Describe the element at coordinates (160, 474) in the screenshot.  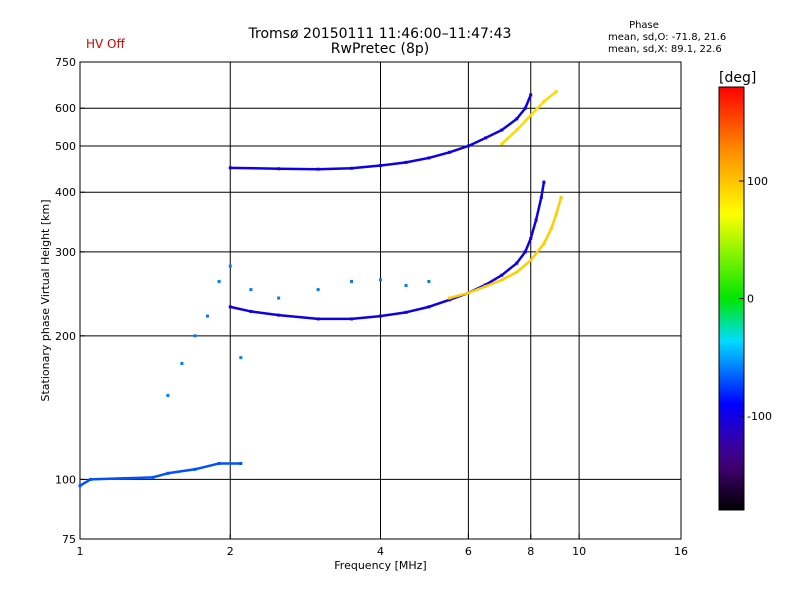
I see `series-sporadic-e` at that location.